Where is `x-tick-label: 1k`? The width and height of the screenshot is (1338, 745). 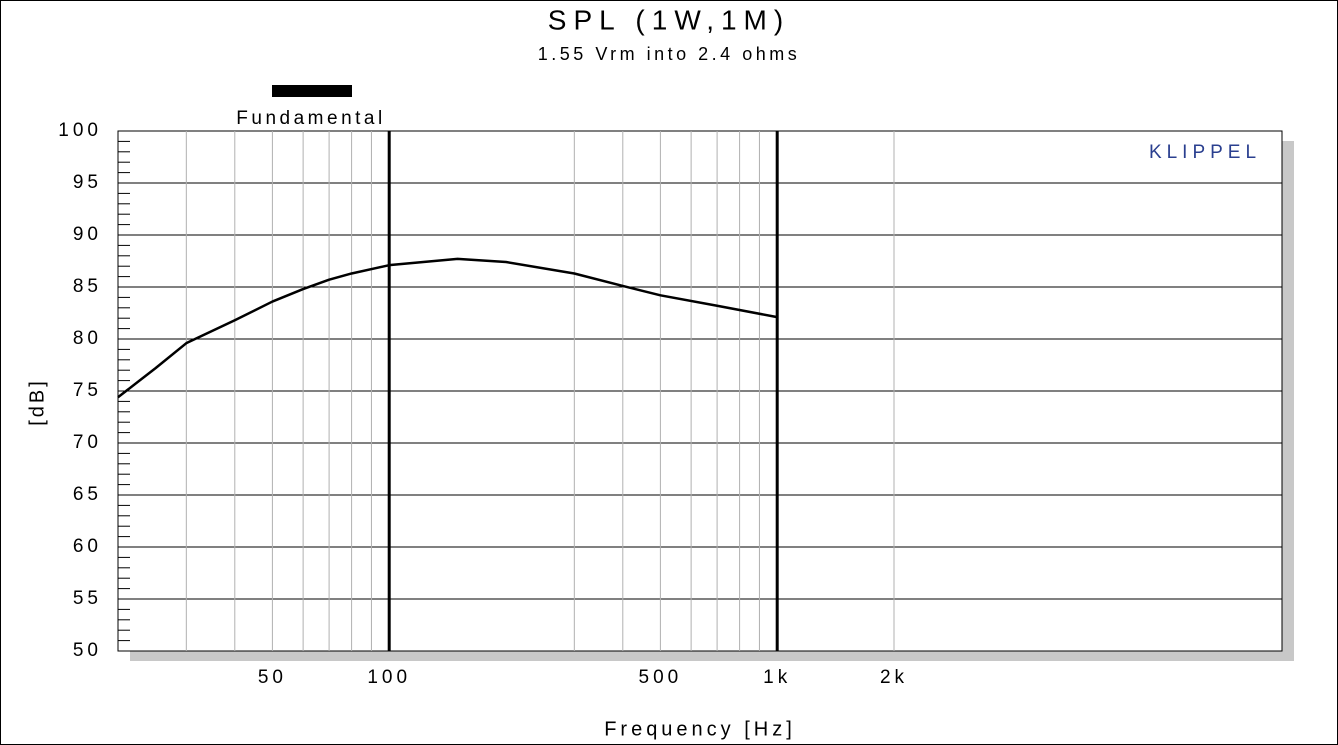
x-tick-label: 1k is located at coordinates (777, 677).